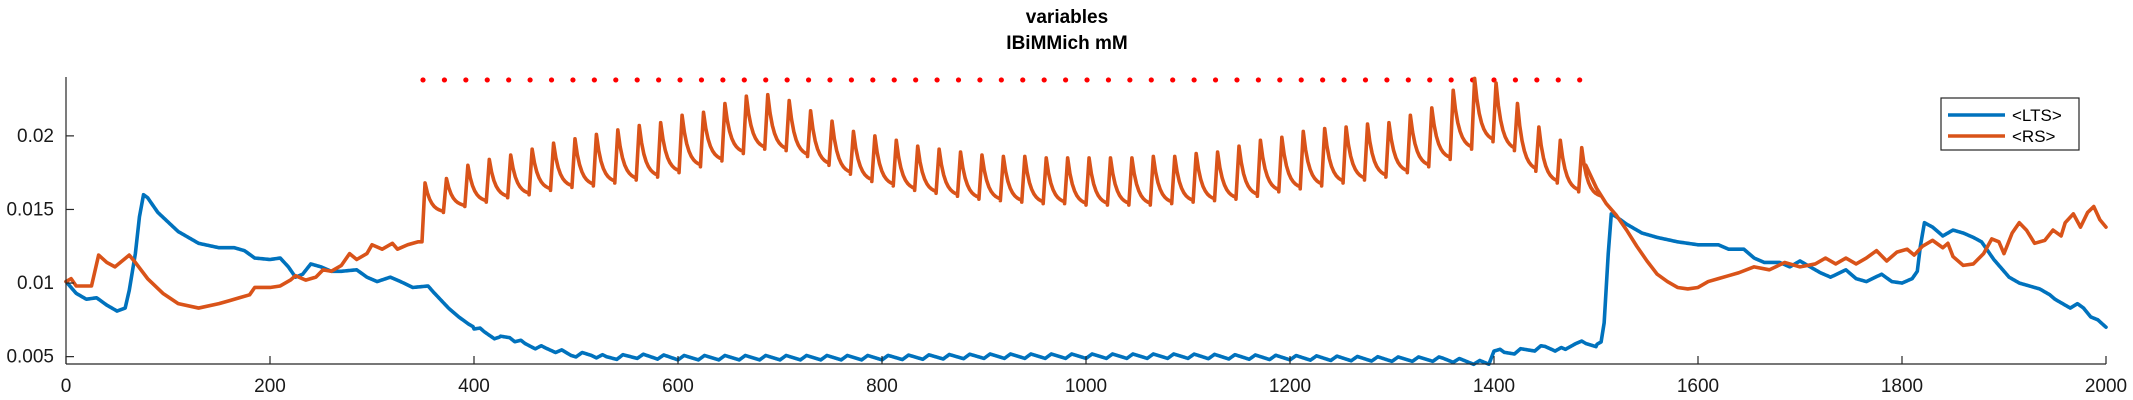 The width and height of the screenshot is (2133, 400). Describe the element at coordinates (2005, 126) in the screenshot. I see `legend-entries: <LTS> <RS>` at that location.